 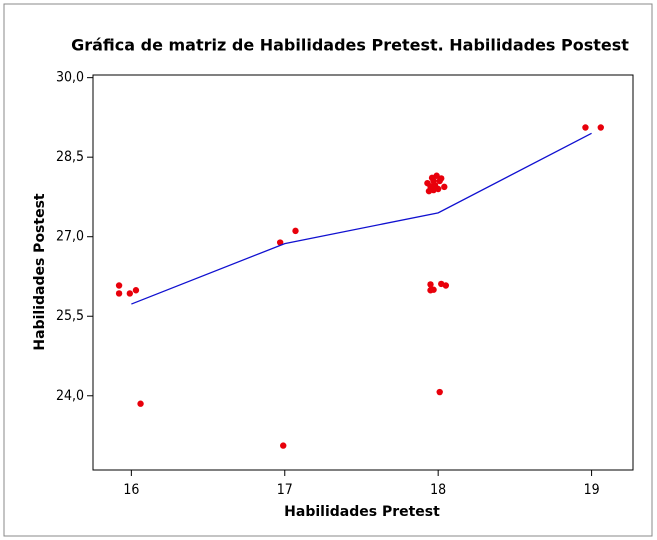 What do you see at coordinates (592, 490) in the screenshot?
I see `x-tick-label: 19` at bounding box center [592, 490].